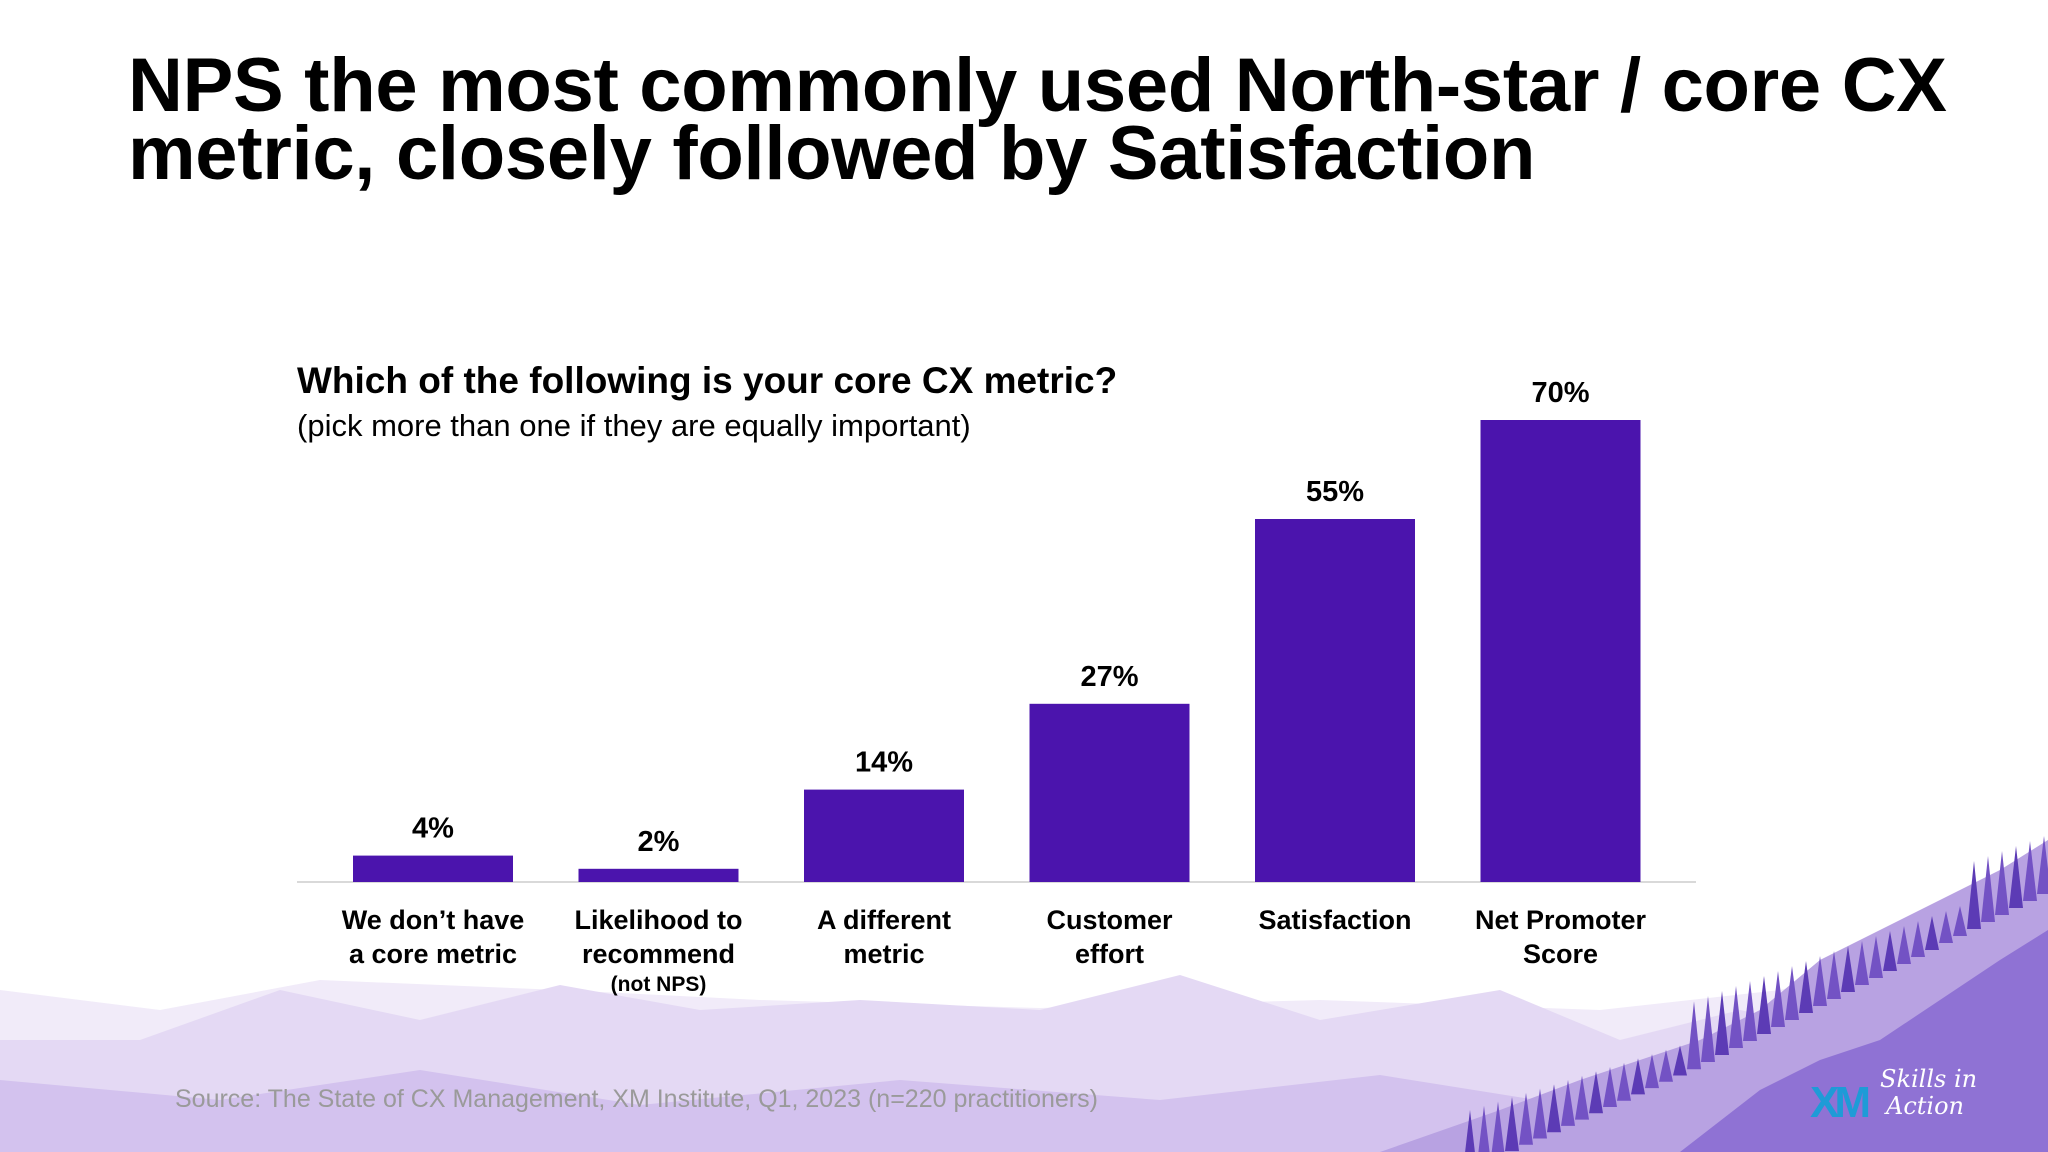 Image resolution: width=2048 pixels, height=1152 pixels. I want to click on category-label-4: Satisfaction, so click(1335, 920).